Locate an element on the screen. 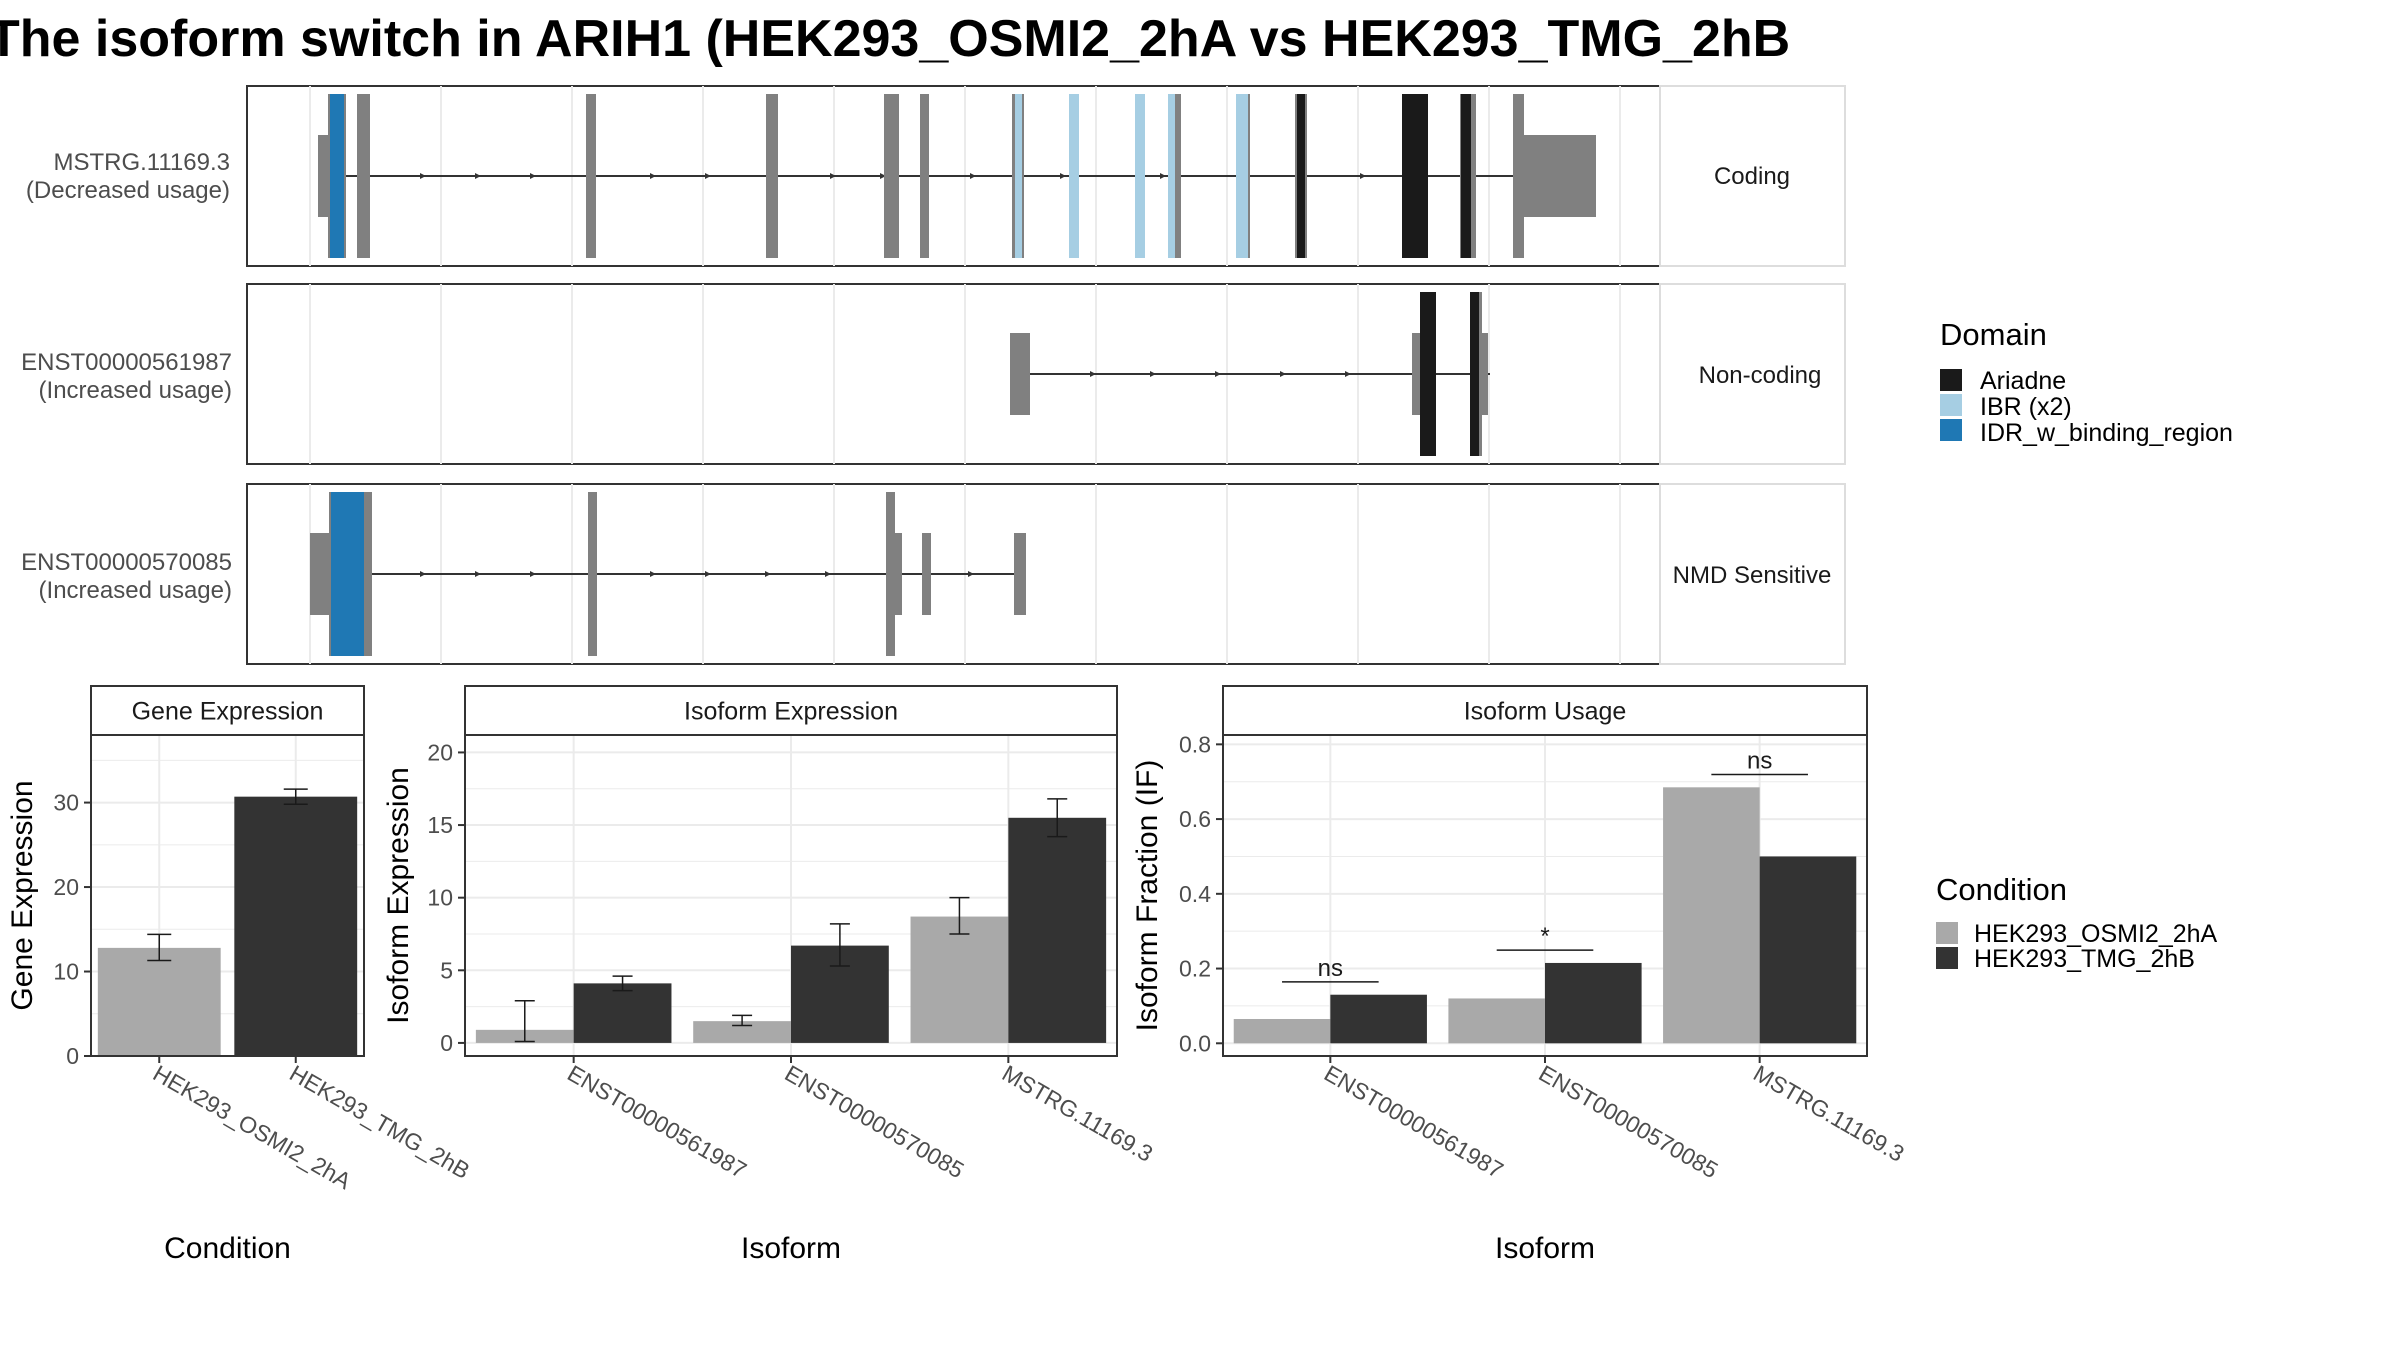 The height and width of the screenshot is (1350, 2400). panel-border is located at coordinates (227, 895).